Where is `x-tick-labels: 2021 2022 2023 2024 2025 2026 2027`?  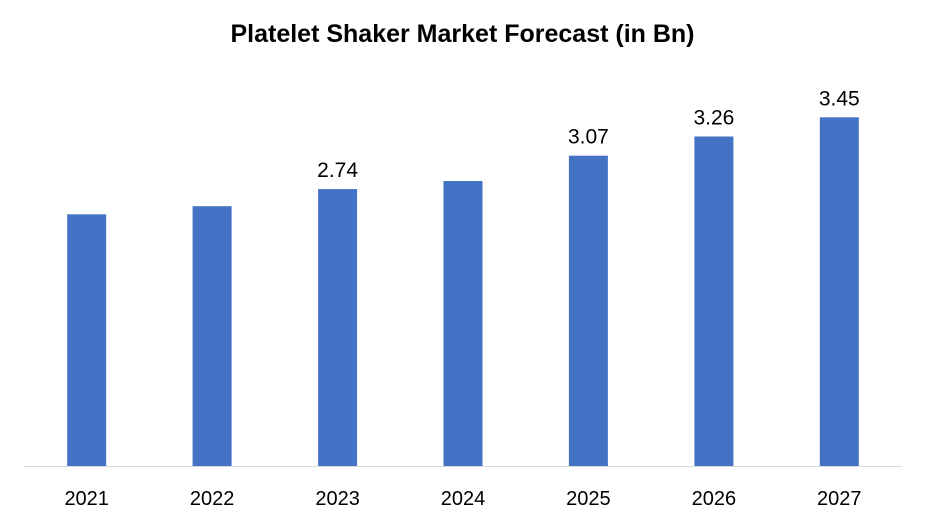
x-tick-labels: 2021 2022 2023 2024 2025 2026 2027 is located at coordinates (462, 499).